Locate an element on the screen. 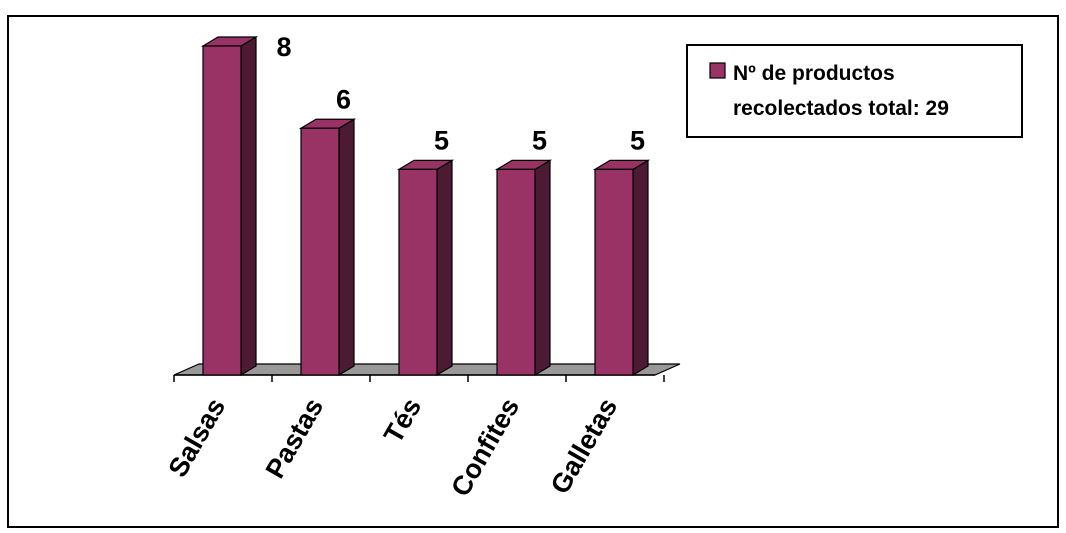 The image size is (1066, 533). bar-salsas is located at coordinates (229, 206).